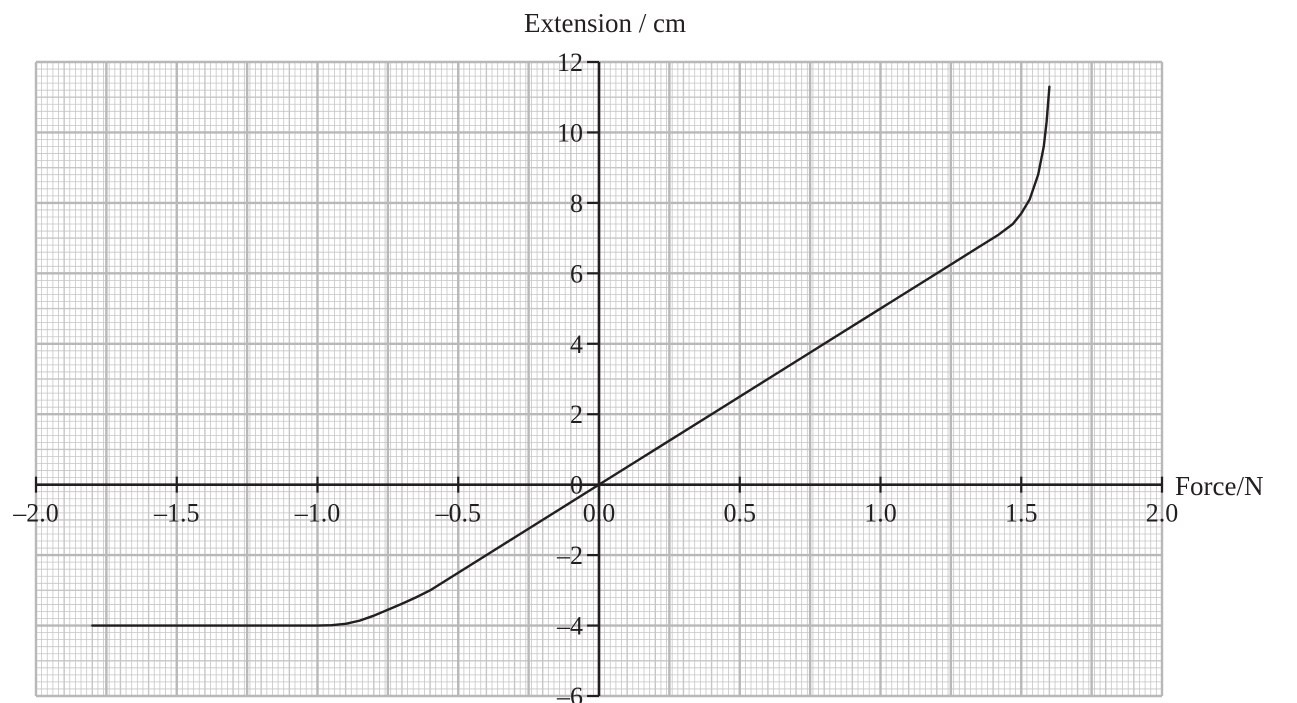 This screenshot has width=1297, height=703. What do you see at coordinates (176, 513) in the screenshot?
I see `x-tick-label: –1.5` at bounding box center [176, 513].